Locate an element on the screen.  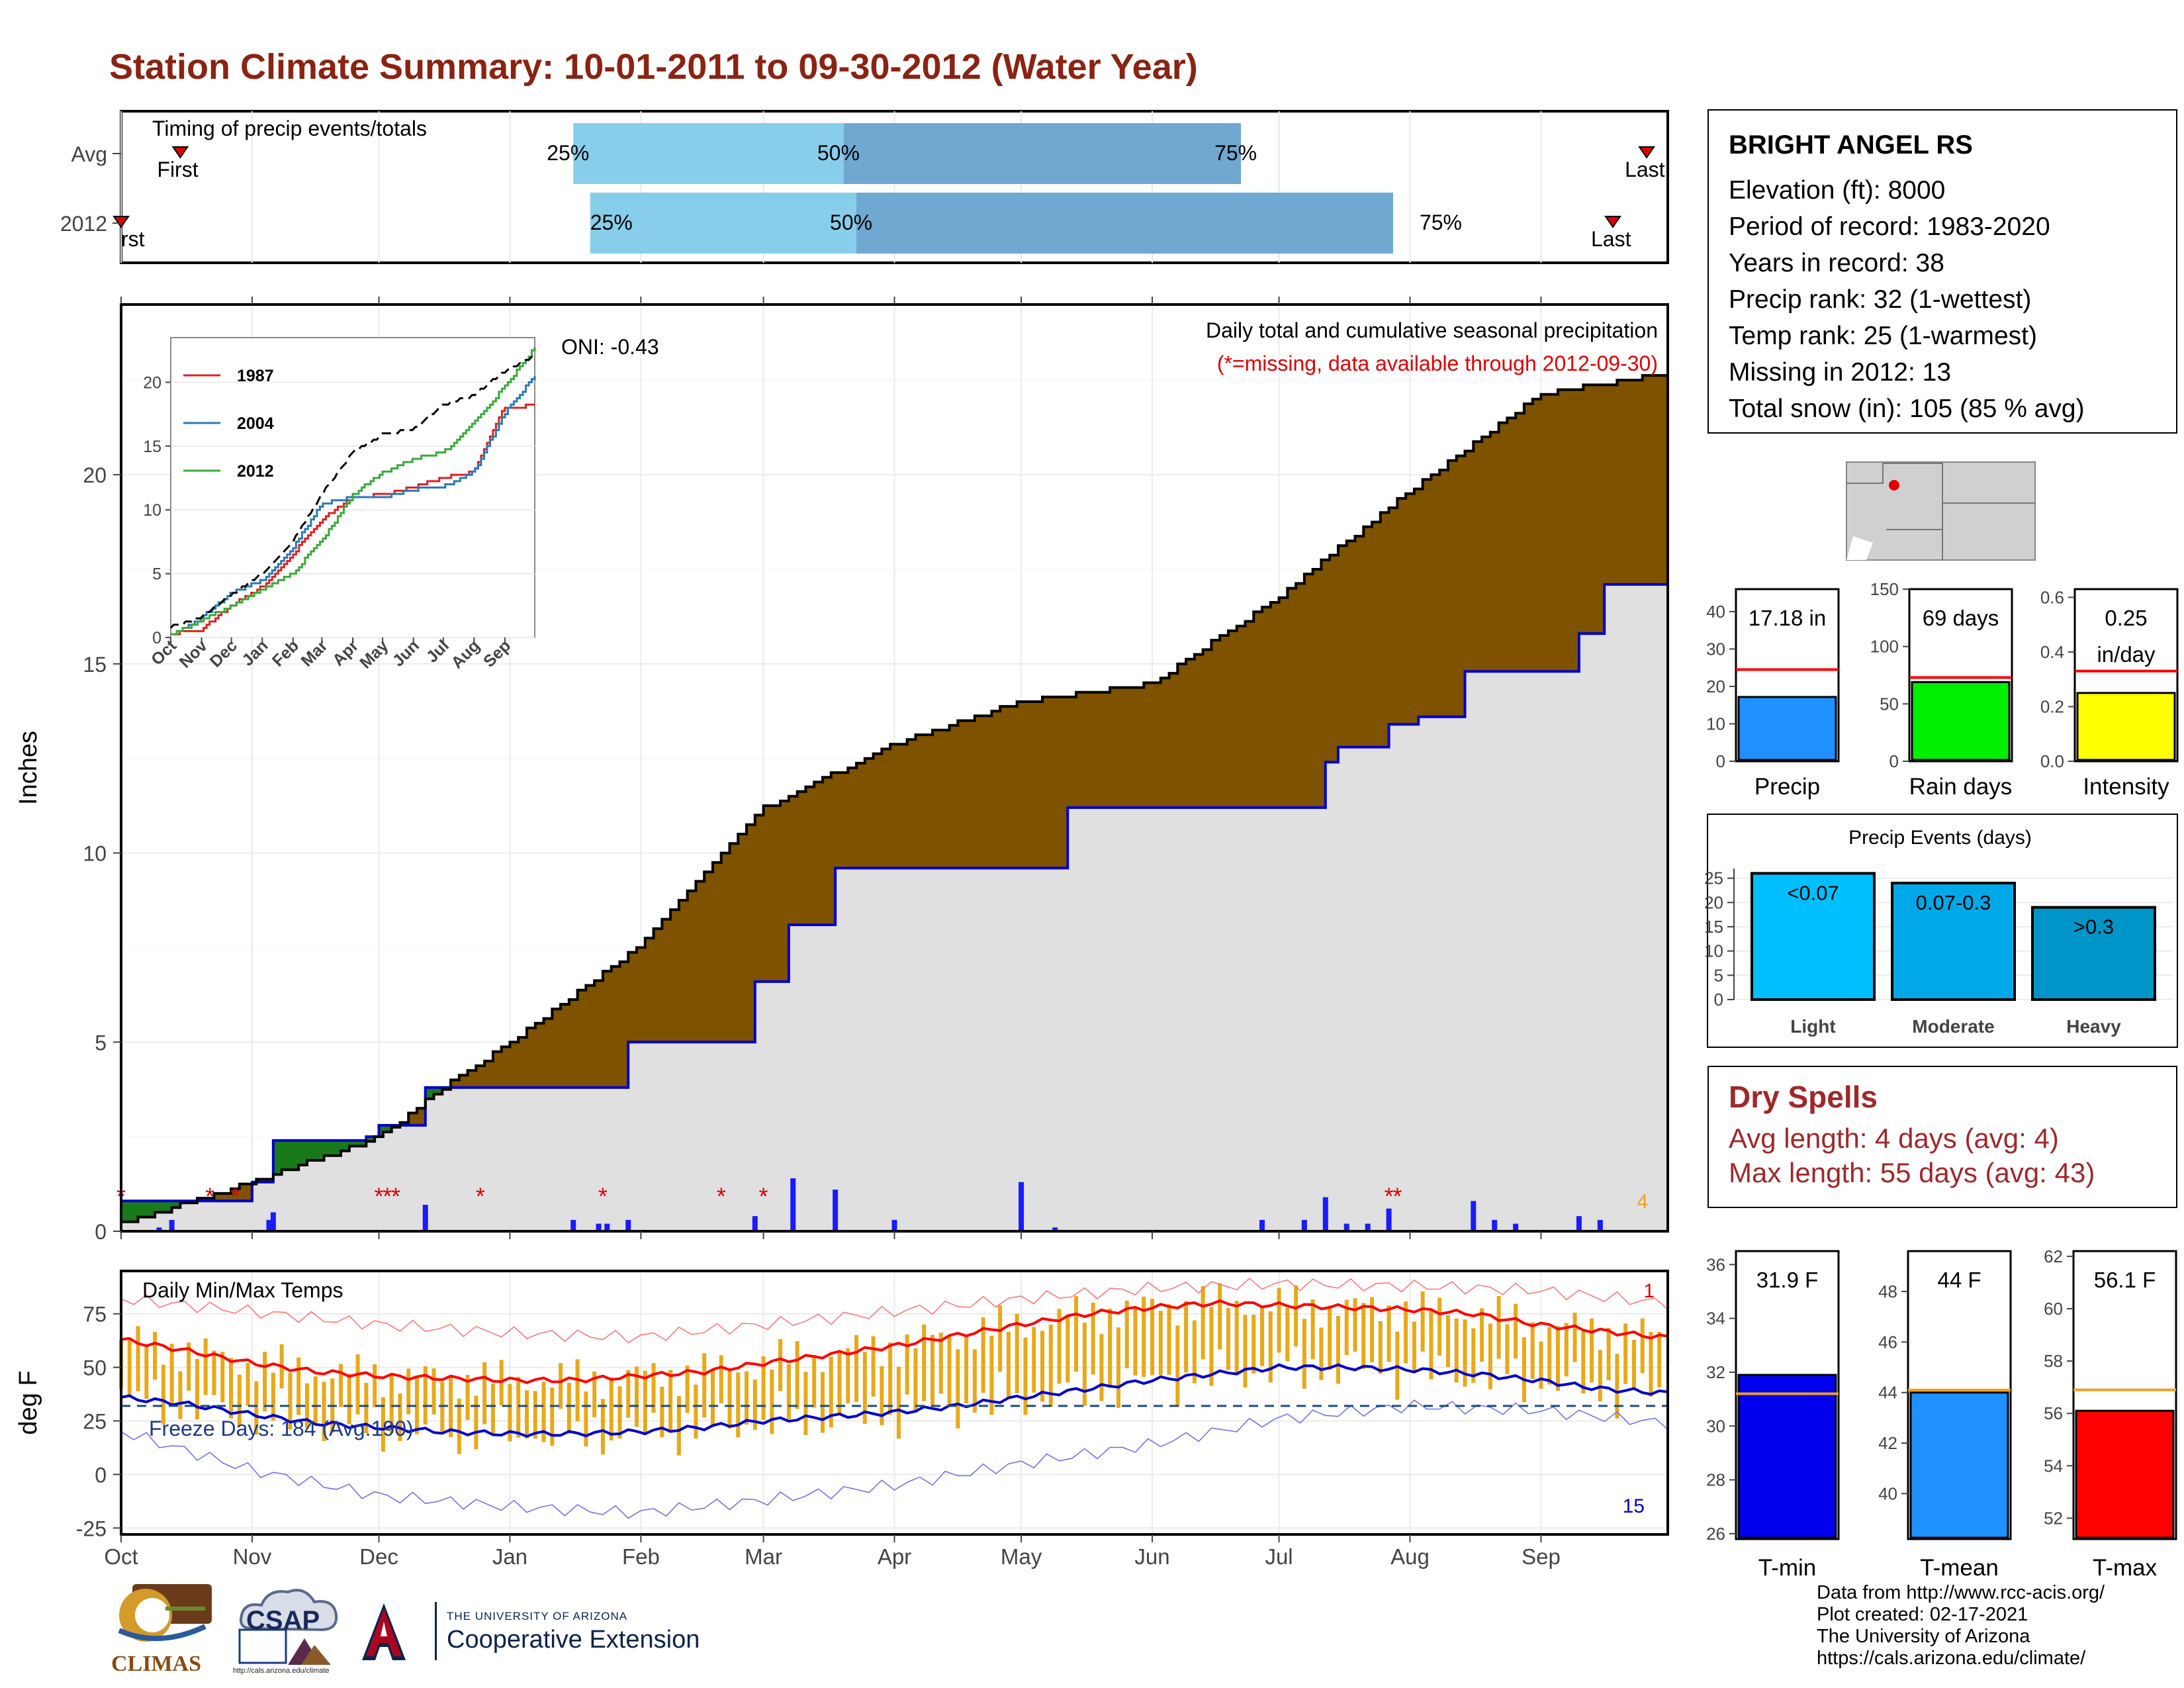
timing-row-label: Avg is located at coordinates (89, 154).